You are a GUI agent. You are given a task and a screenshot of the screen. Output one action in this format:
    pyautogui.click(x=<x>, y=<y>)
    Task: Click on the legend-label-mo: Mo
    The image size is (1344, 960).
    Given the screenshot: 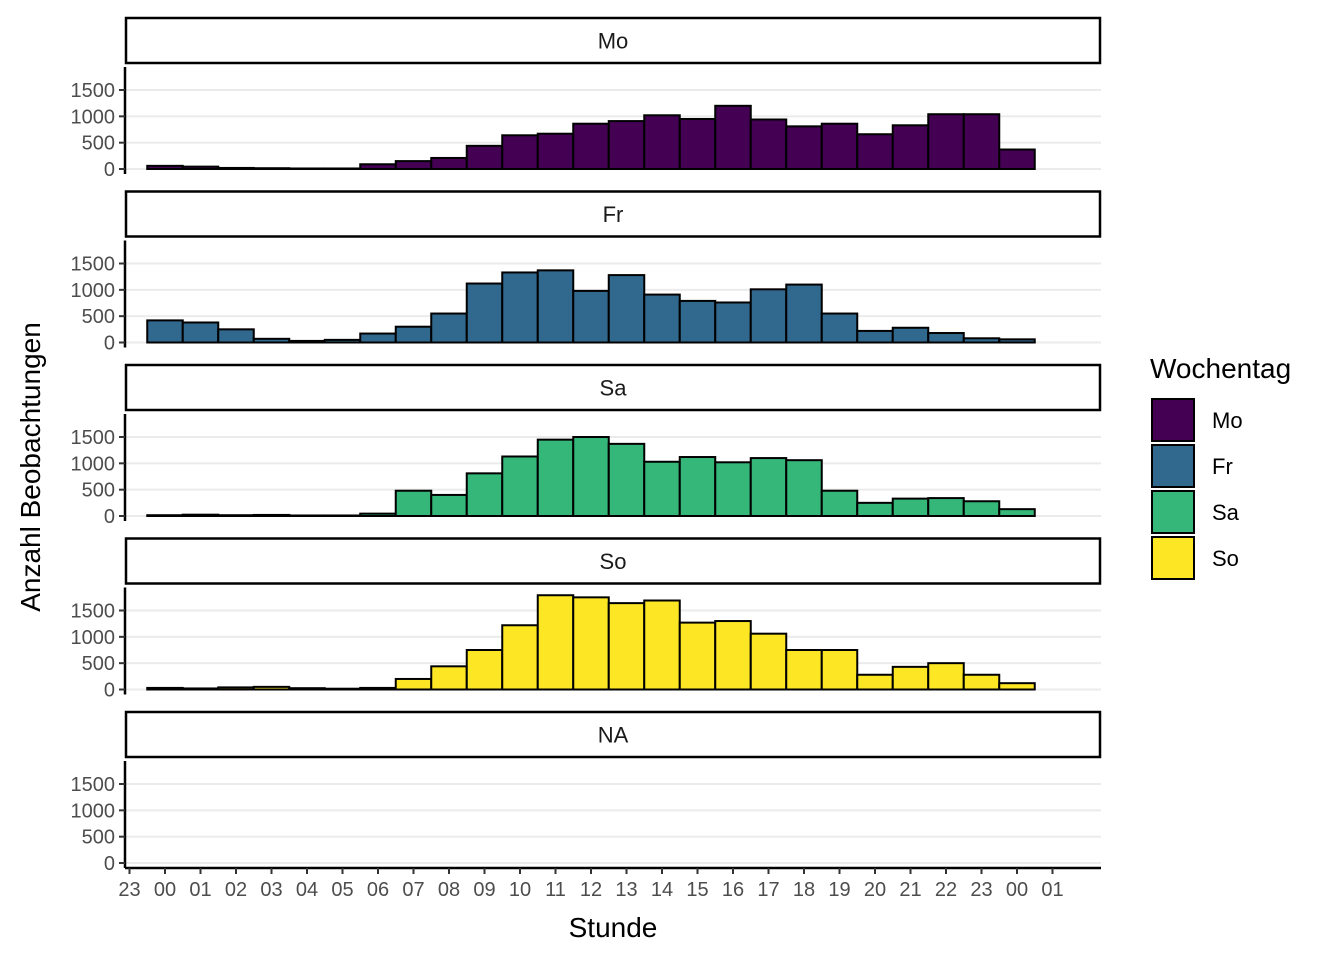 What is the action you would take?
    pyautogui.click(x=1227, y=420)
    